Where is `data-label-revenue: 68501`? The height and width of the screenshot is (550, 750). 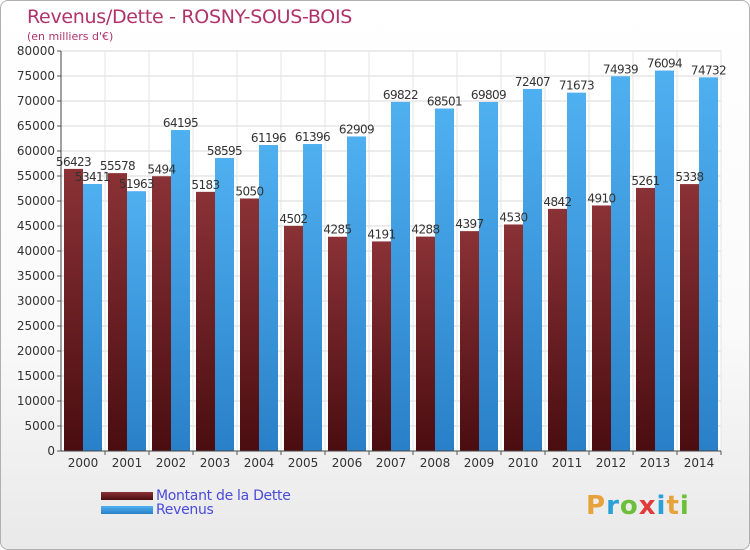 data-label-revenue: 68501 is located at coordinates (444, 101).